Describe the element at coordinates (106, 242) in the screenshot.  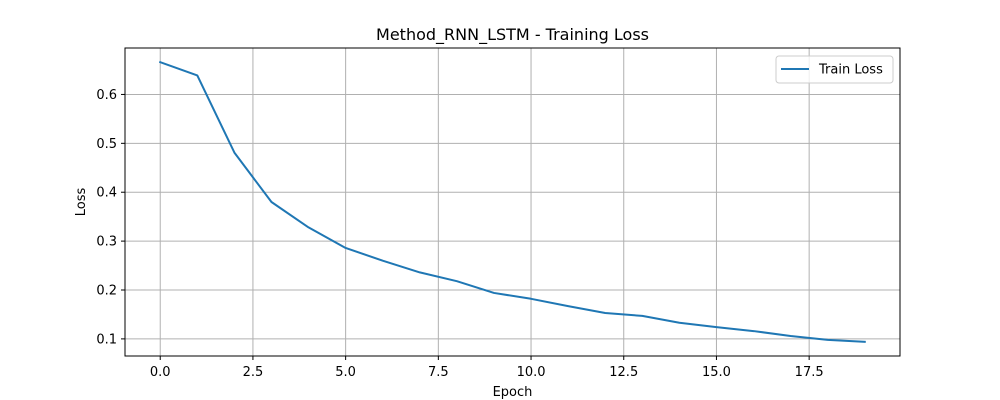
I see `y-tick-label: 0.3` at that location.